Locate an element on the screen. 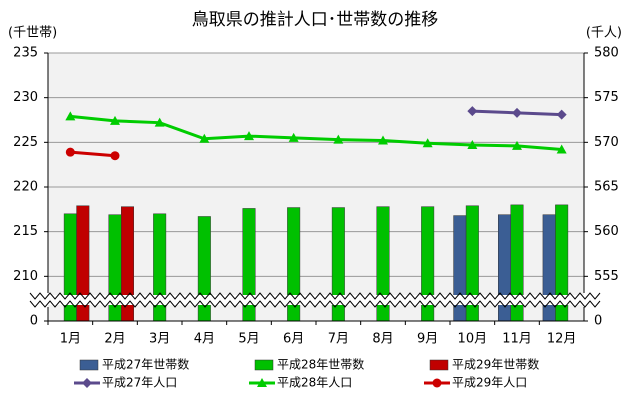 Image resolution: width=630 pixels, height=400 pixels. x-tick-label: 8月 is located at coordinates (382, 339).